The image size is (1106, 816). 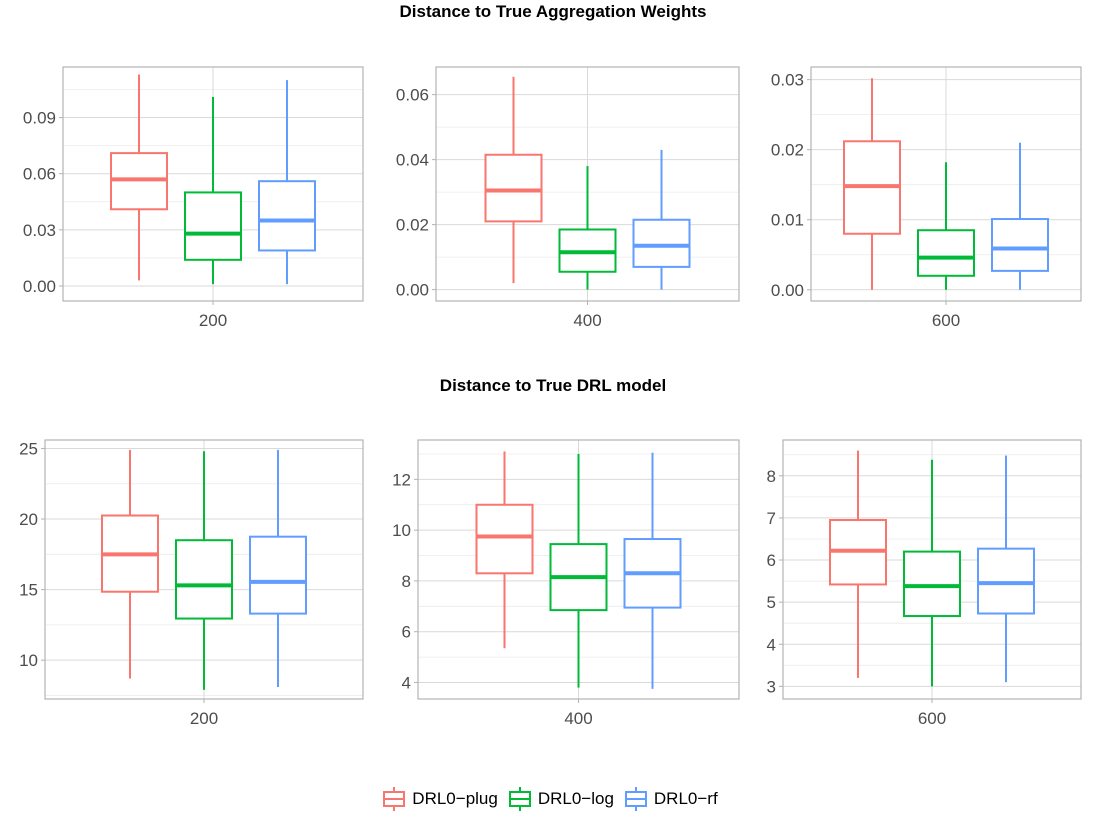 I want to click on legend-label: DRL0−plug, so click(x=455, y=798).